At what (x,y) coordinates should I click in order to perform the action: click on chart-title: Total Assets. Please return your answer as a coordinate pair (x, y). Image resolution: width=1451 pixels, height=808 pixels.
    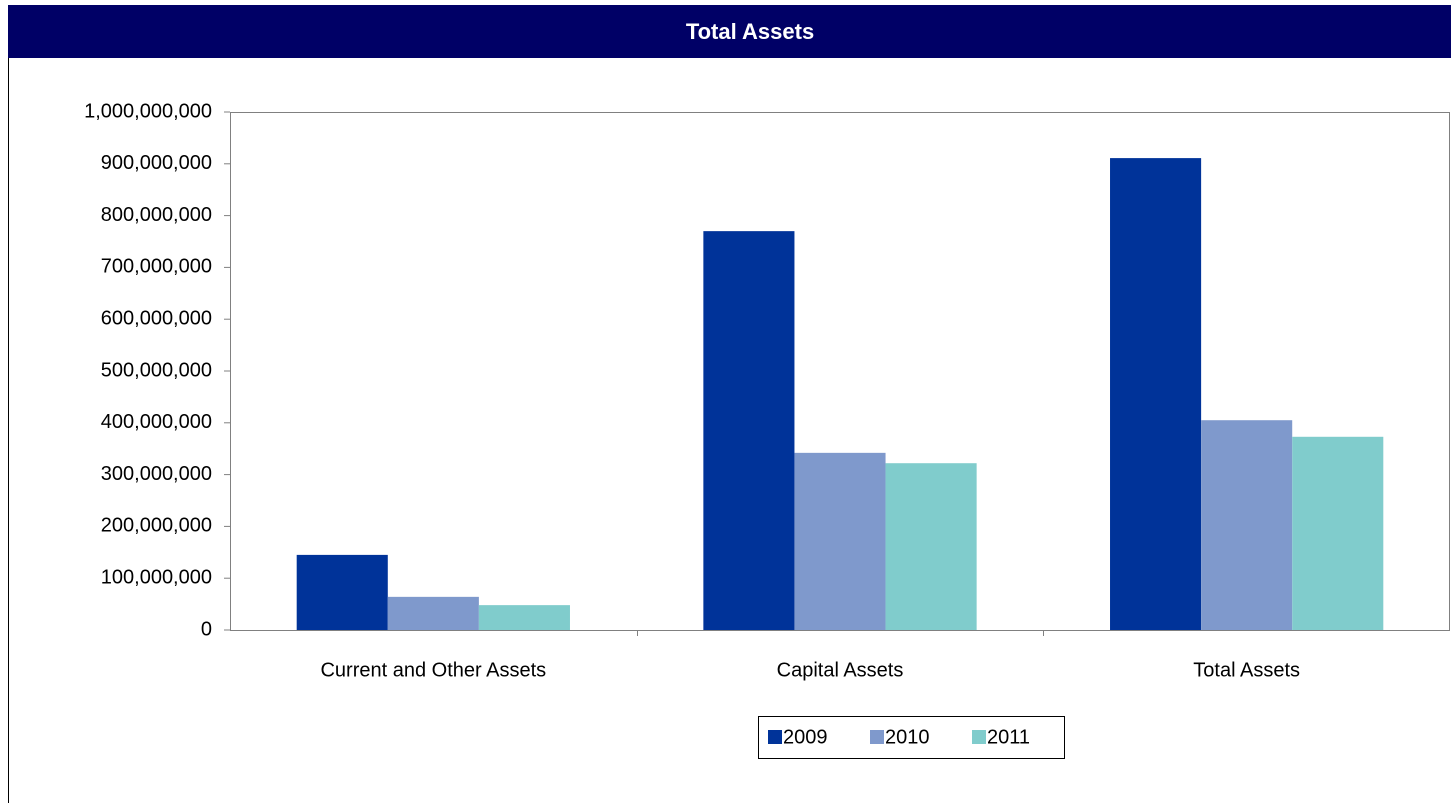
    Looking at the image, I should click on (750, 31).